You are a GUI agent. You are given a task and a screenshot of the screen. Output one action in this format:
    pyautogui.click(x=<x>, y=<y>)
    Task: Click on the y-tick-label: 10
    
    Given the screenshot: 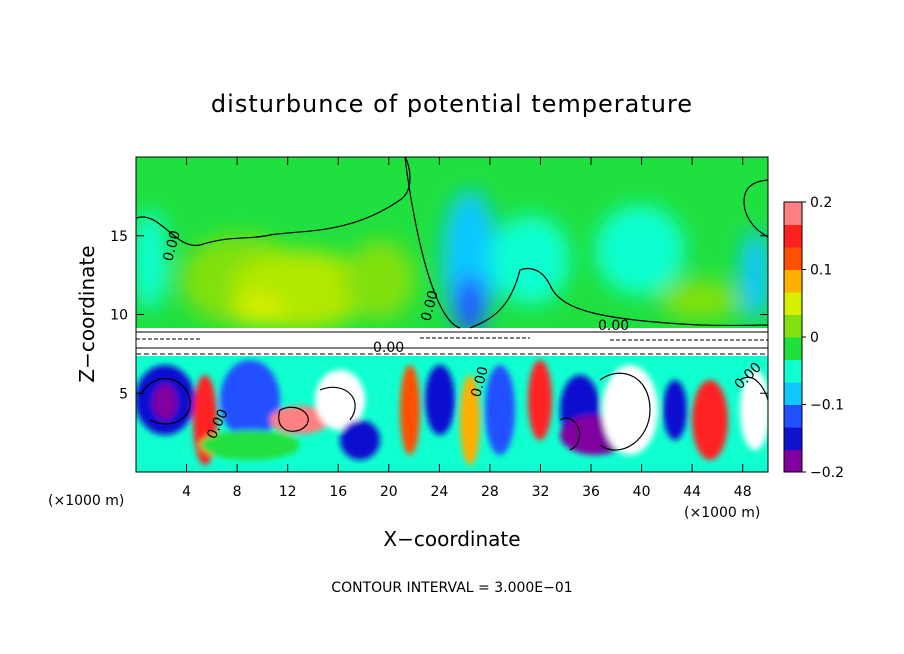 What is the action you would take?
    pyautogui.click(x=119, y=316)
    